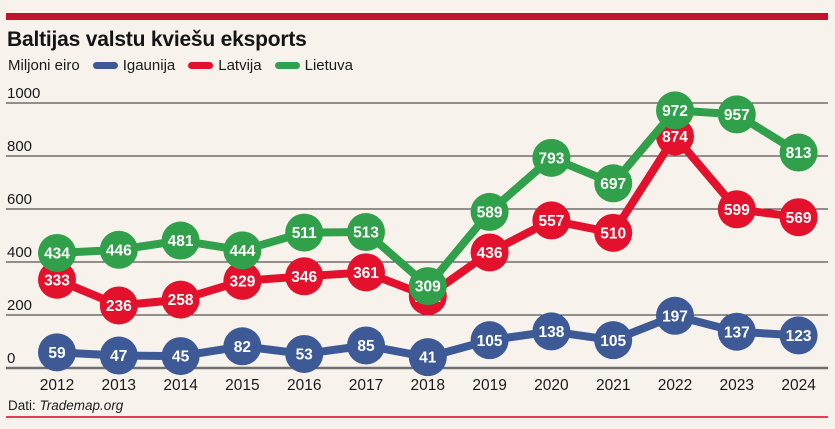 Image resolution: width=835 pixels, height=429 pixels. I want to click on data-point-label-igaunija-2022: 197, so click(675, 316).